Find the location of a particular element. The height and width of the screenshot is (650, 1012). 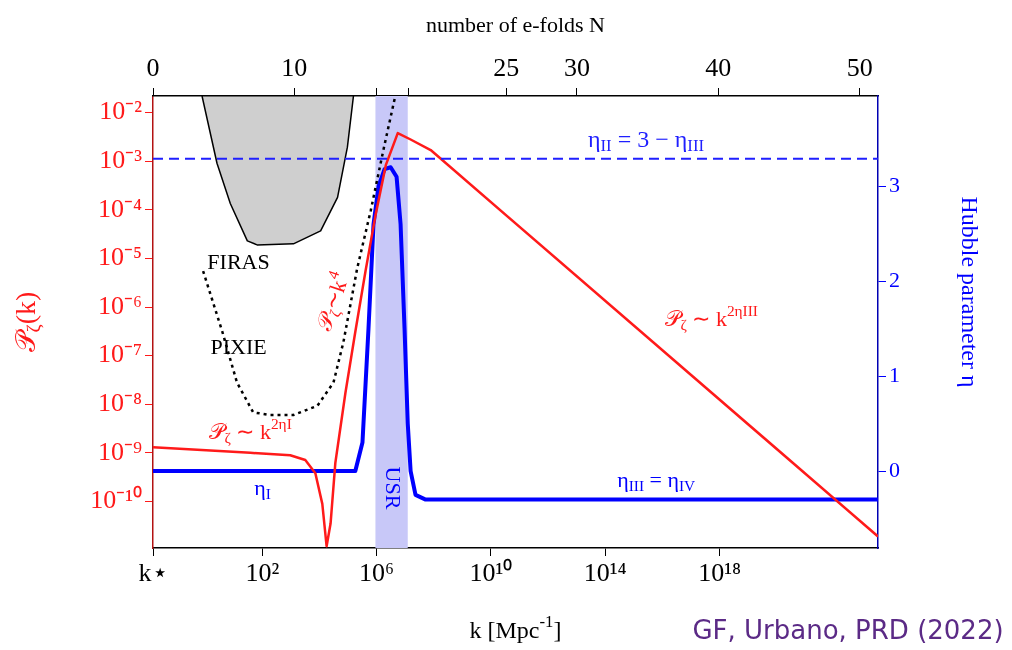

y-tick-label: 10⁻³ is located at coordinates (121, 160).